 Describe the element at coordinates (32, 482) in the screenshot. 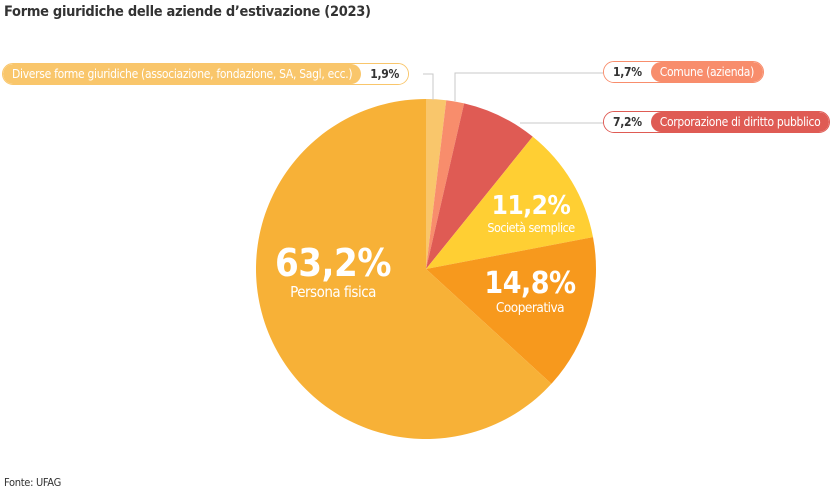

I see `source-note: Fonte: UFAG` at that location.